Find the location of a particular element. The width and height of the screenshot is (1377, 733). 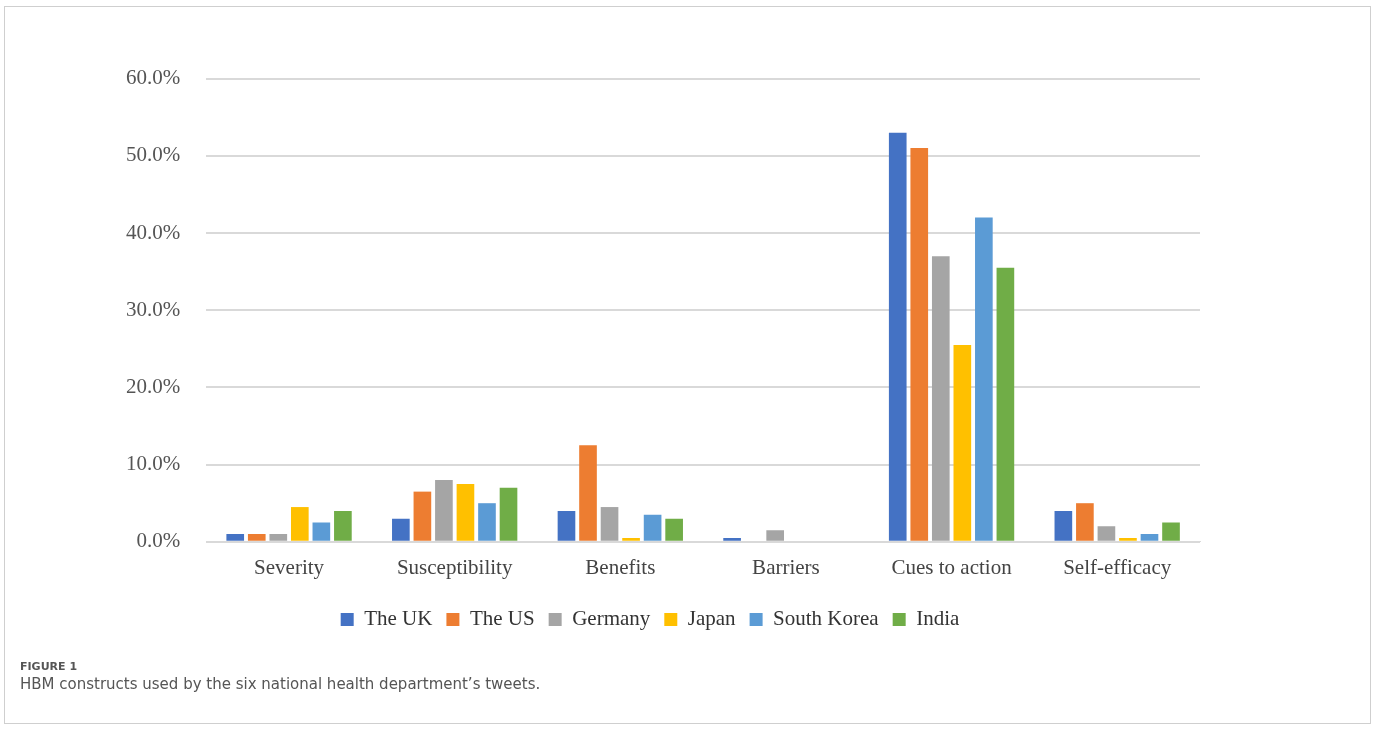

legend-label: South Korea is located at coordinates (826, 618).